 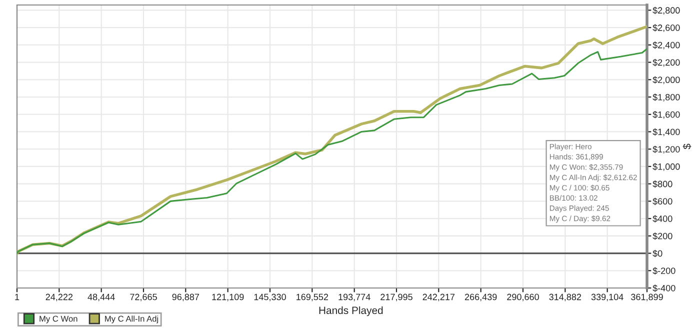 I want to click on x-tick-label: 242,217, so click(x=438, y=298).